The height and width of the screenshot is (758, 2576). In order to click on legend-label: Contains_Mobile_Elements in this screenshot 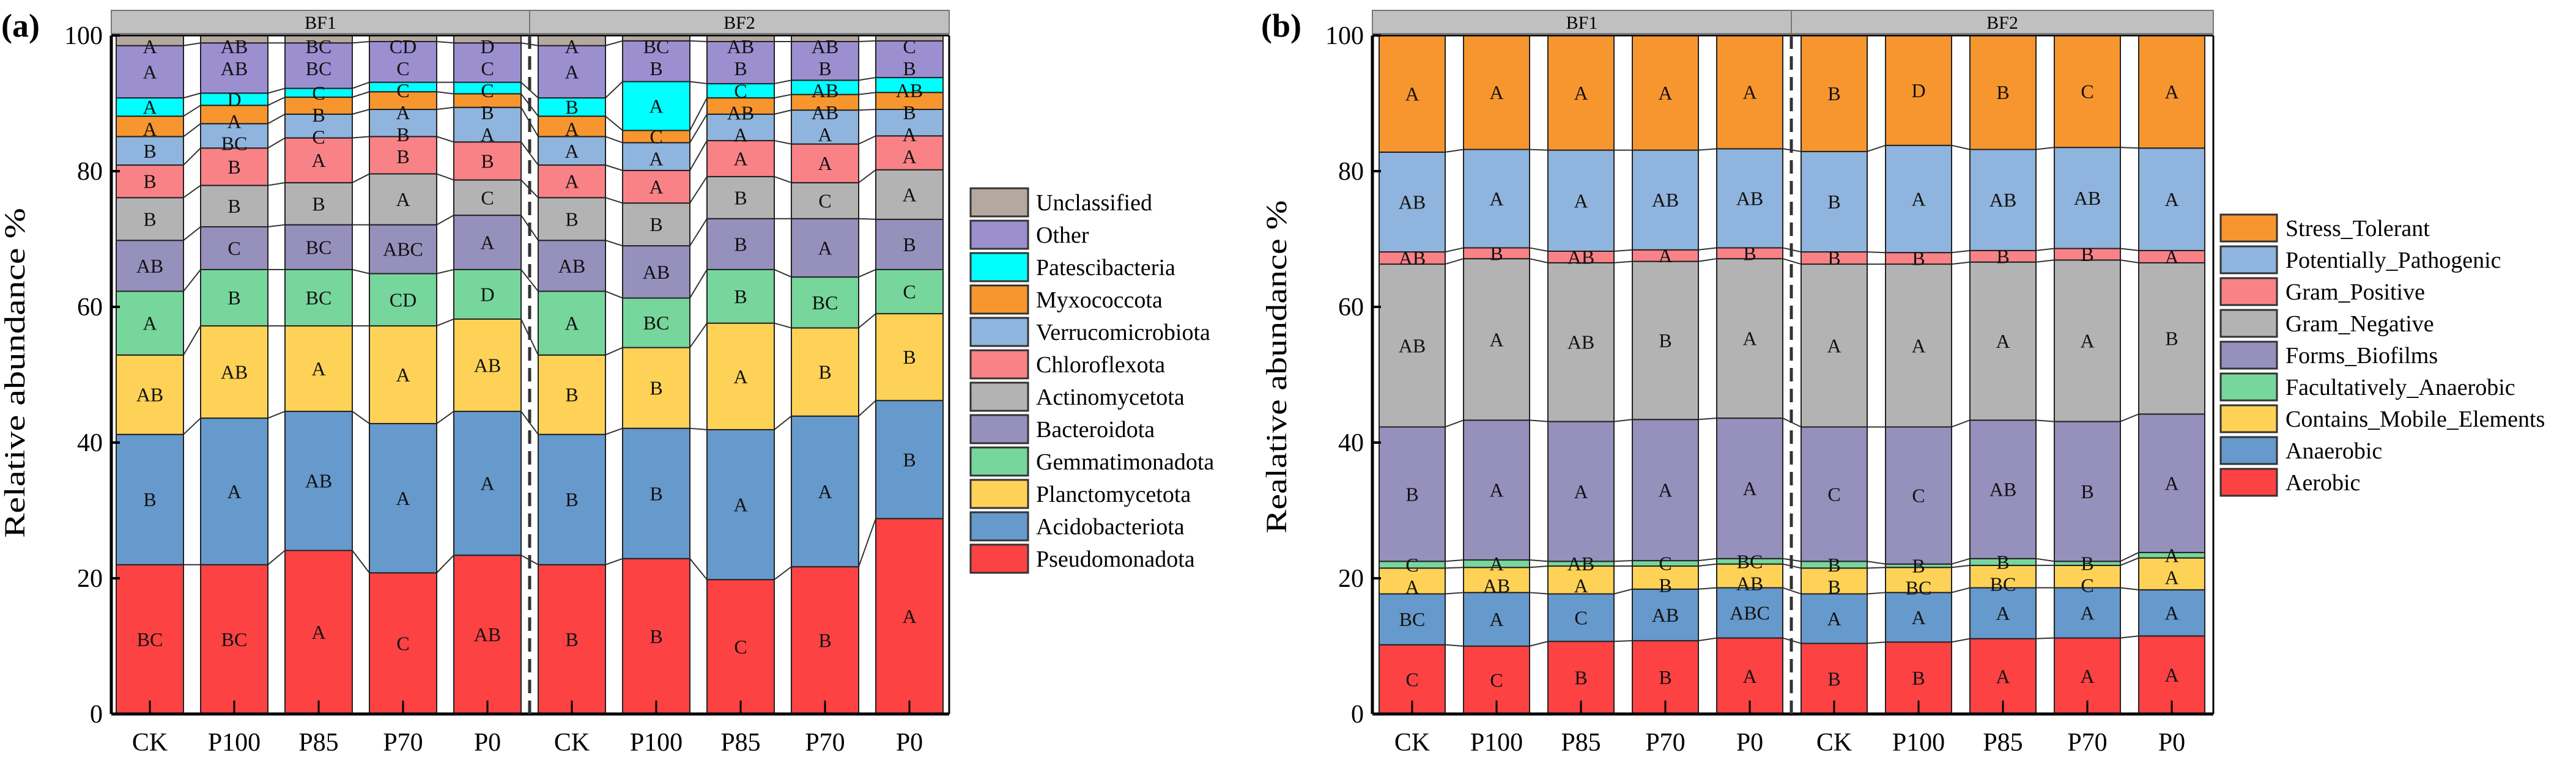, I will do `click(2415, 419)`.